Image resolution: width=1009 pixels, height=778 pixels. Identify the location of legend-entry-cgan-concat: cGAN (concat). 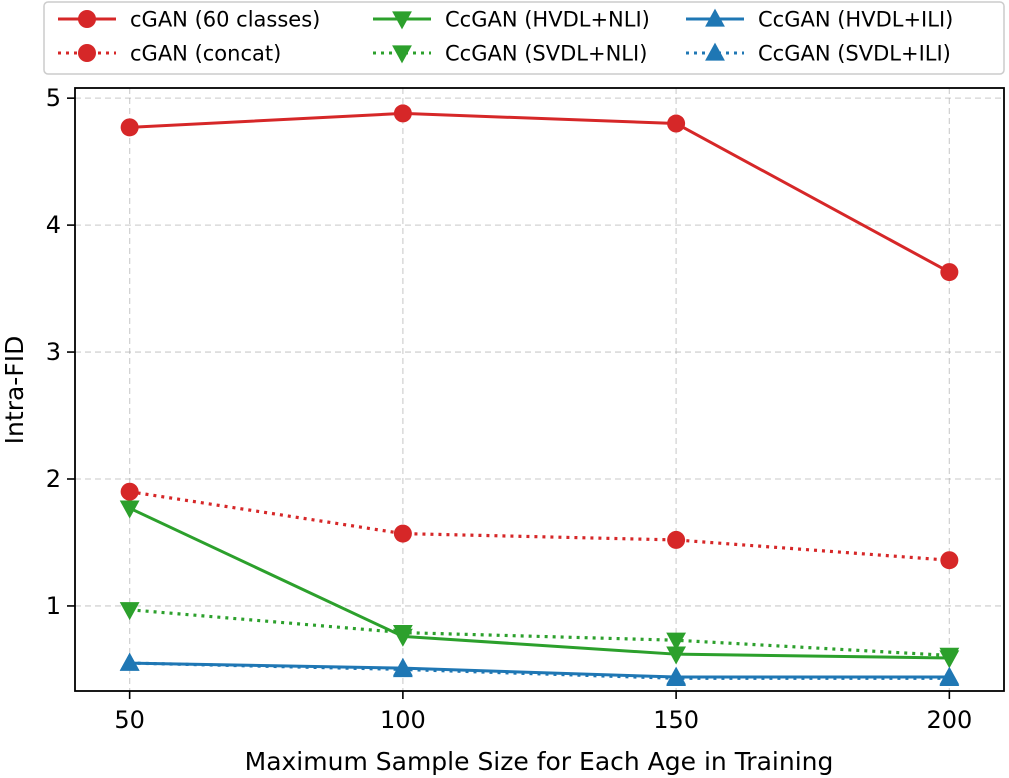
(169, 54).